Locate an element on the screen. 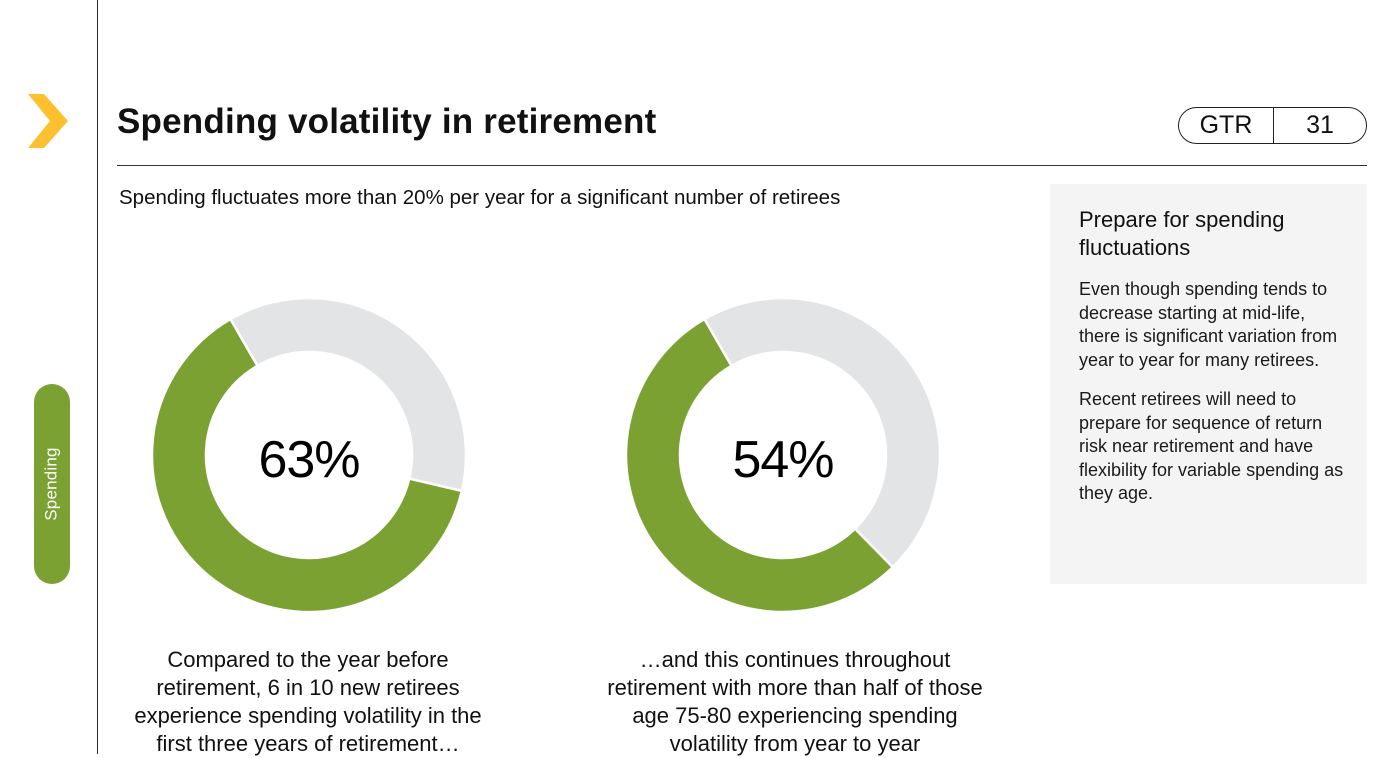 The image size is (1400, 758). title-divider is located at coordinates (742, 165).